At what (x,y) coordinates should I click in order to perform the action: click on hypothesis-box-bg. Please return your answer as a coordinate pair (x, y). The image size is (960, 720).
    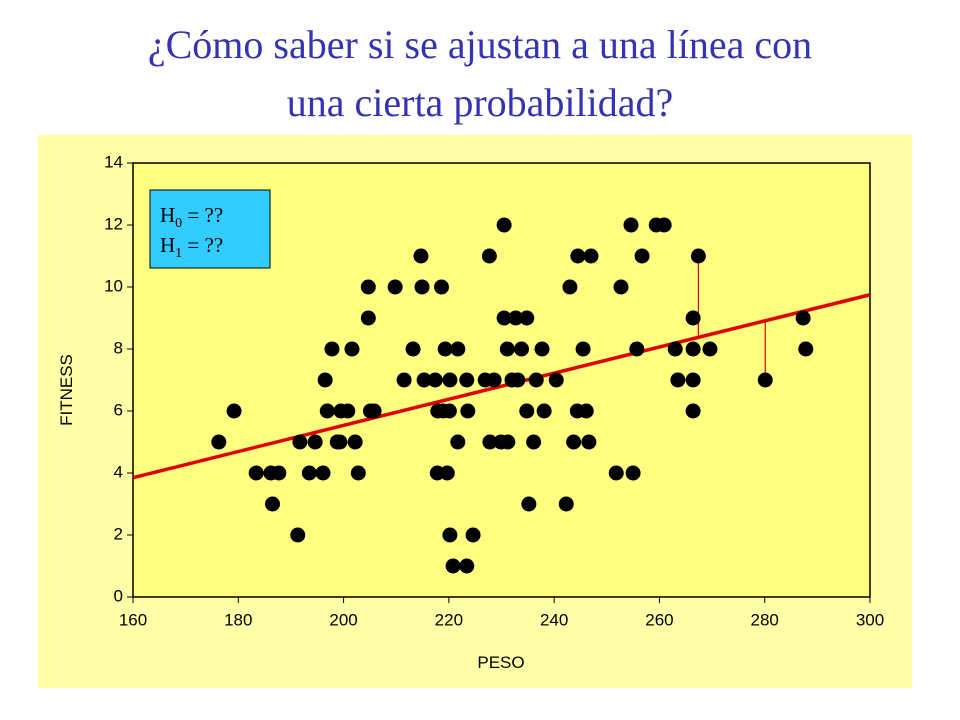
    Looking at the image, I should click on (210, 229).